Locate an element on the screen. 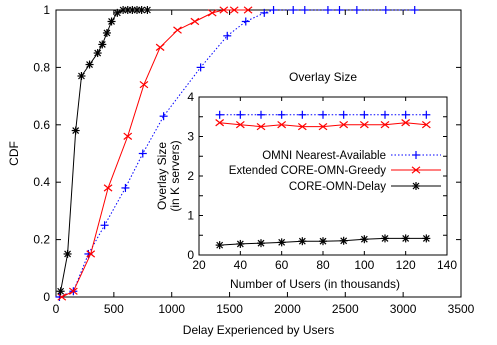 The height and width of the screenshot is (345, 497). inset-series-omni-nearest-available is located at coordinates (323, 114).